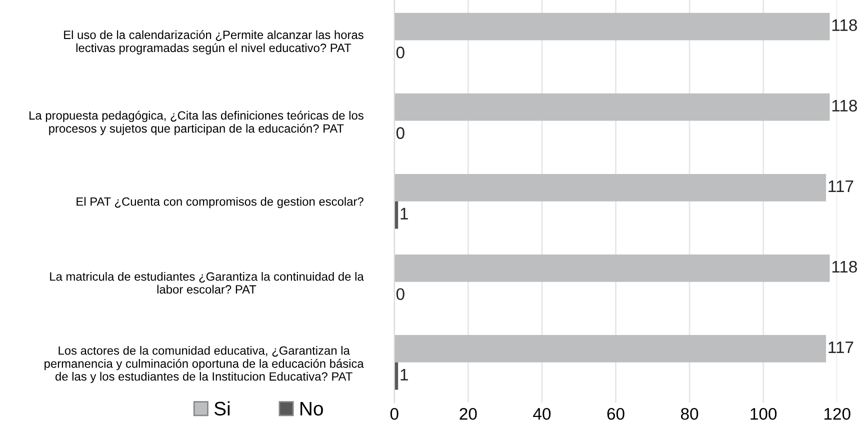  What do you see at coordinates (542, 414) in the screenshot?
I see `x-tick-label: 40` at bounding box center [542, 414].